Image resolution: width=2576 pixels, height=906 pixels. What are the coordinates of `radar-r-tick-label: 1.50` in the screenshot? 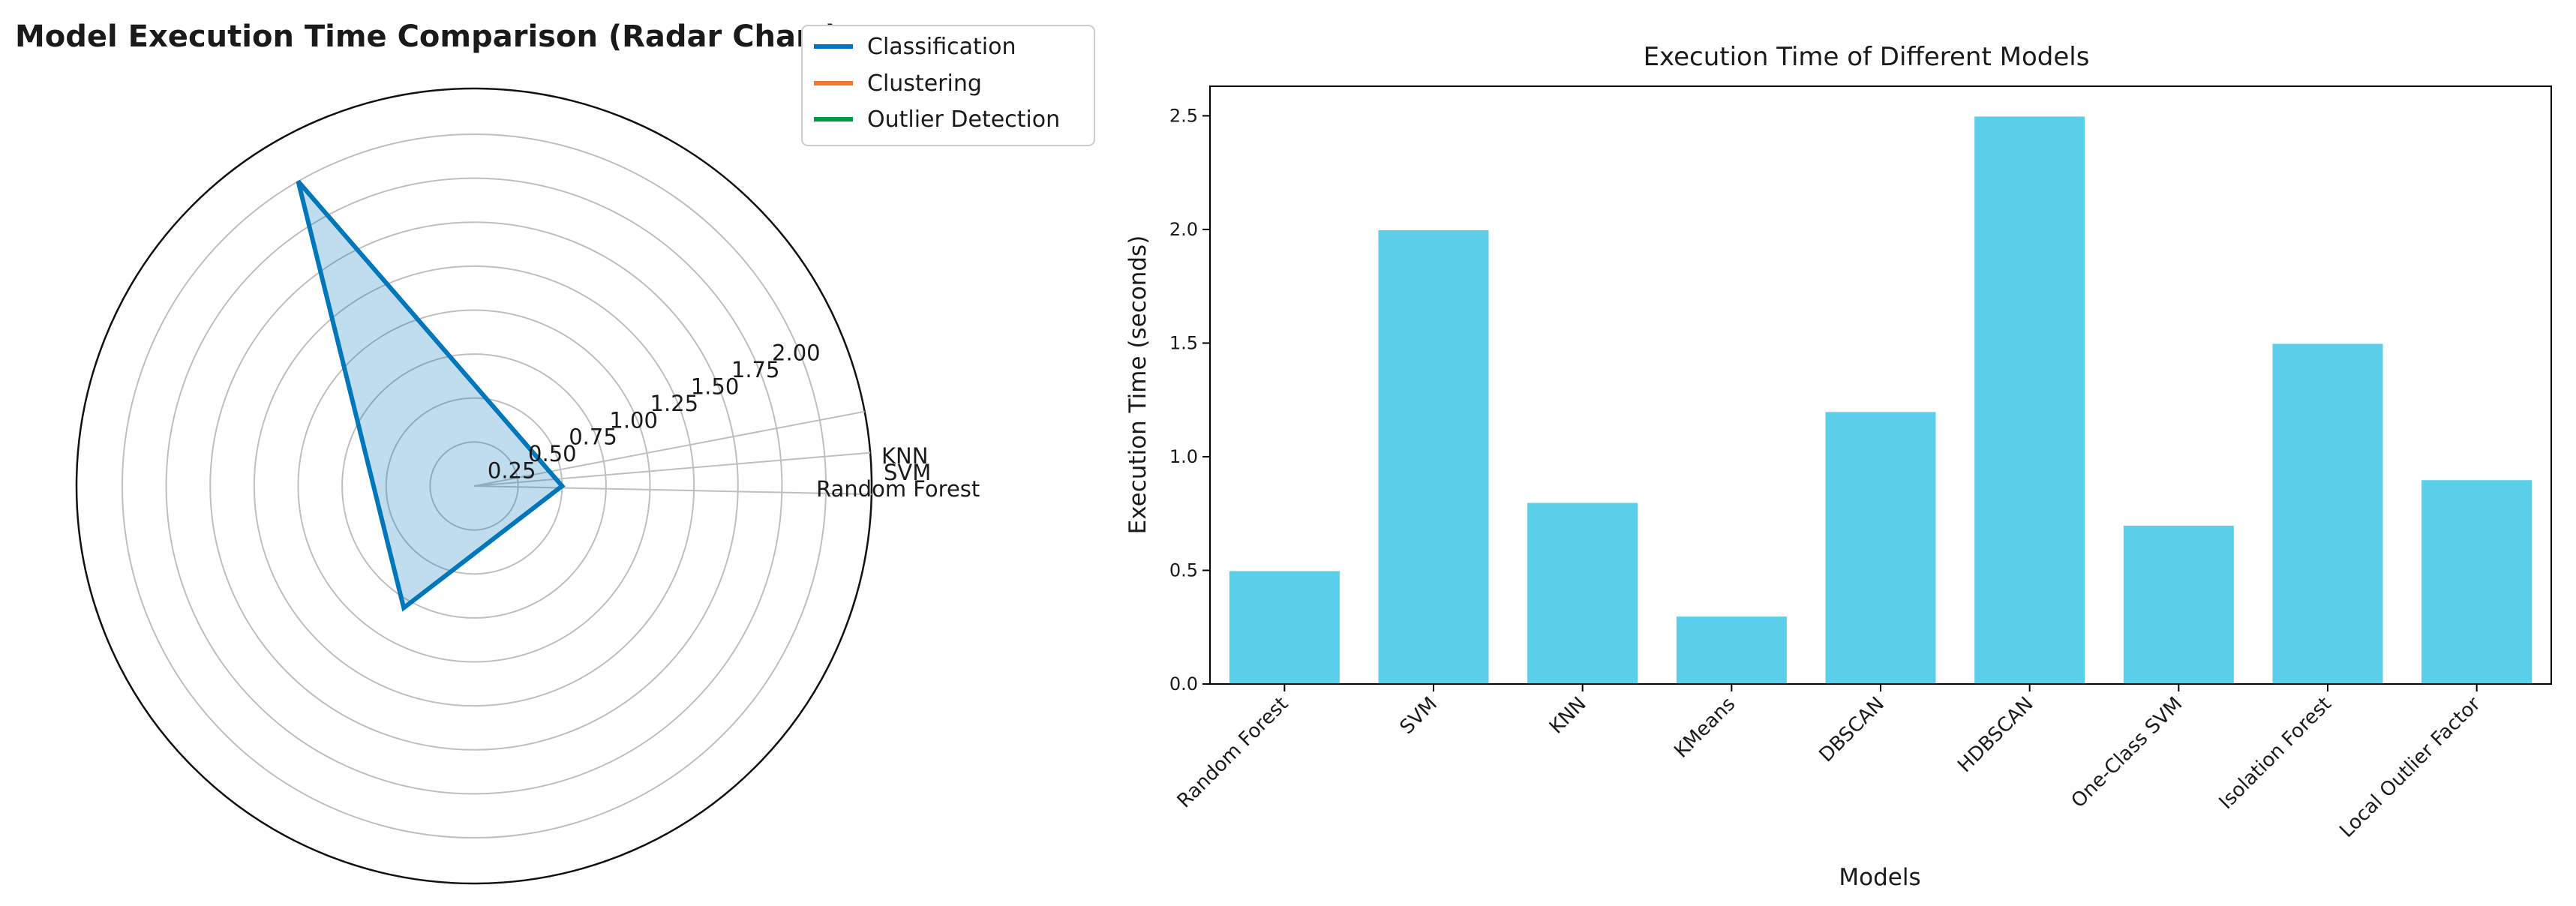 It's located at (715, 386).